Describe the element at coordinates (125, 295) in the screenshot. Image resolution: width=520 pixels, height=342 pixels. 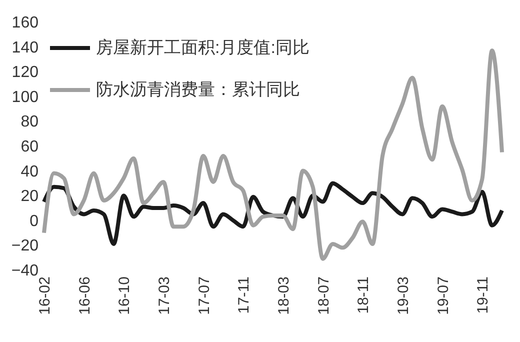
I see `x-tick-label: 16-10` at that location.